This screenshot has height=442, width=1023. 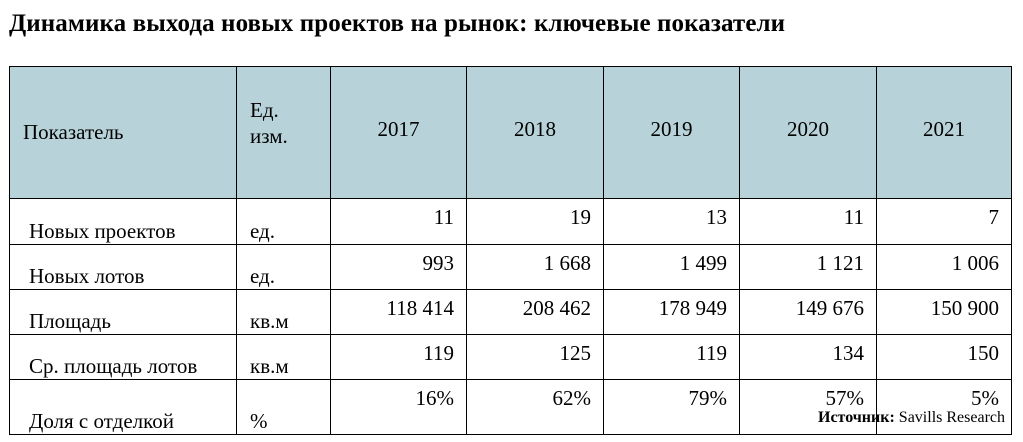 I want to click on cell-value: 125, so click(x=535, y=357).